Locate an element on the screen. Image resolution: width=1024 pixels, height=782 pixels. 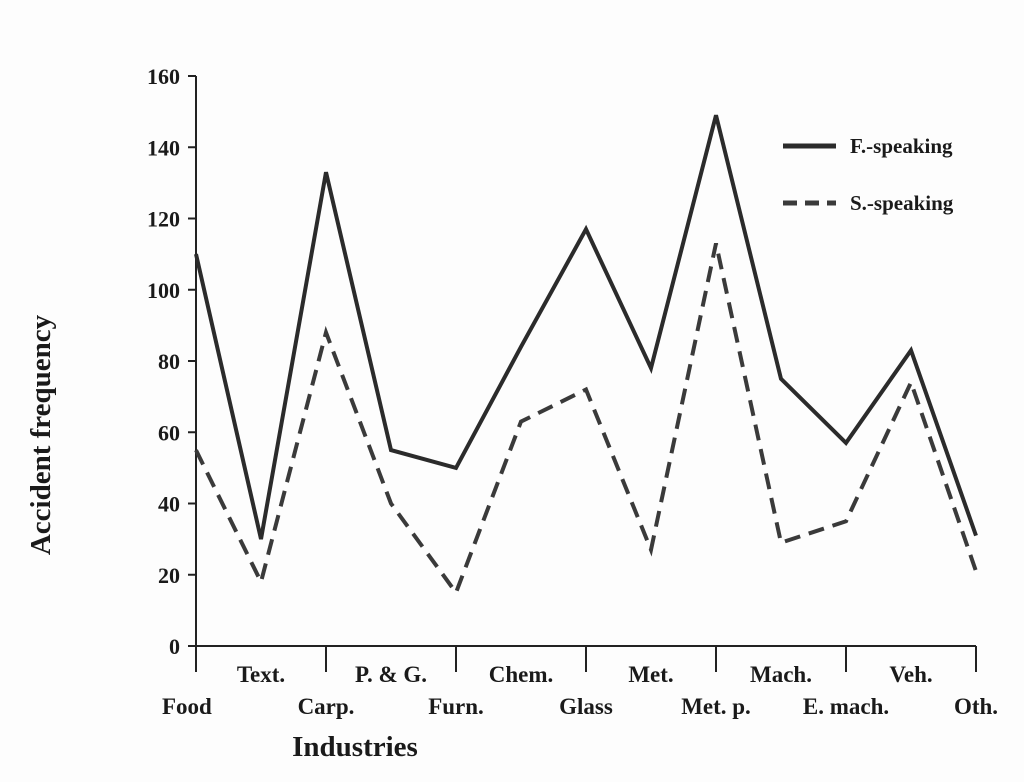
y-tick-label: 40 is located at coordinates (169, 504).